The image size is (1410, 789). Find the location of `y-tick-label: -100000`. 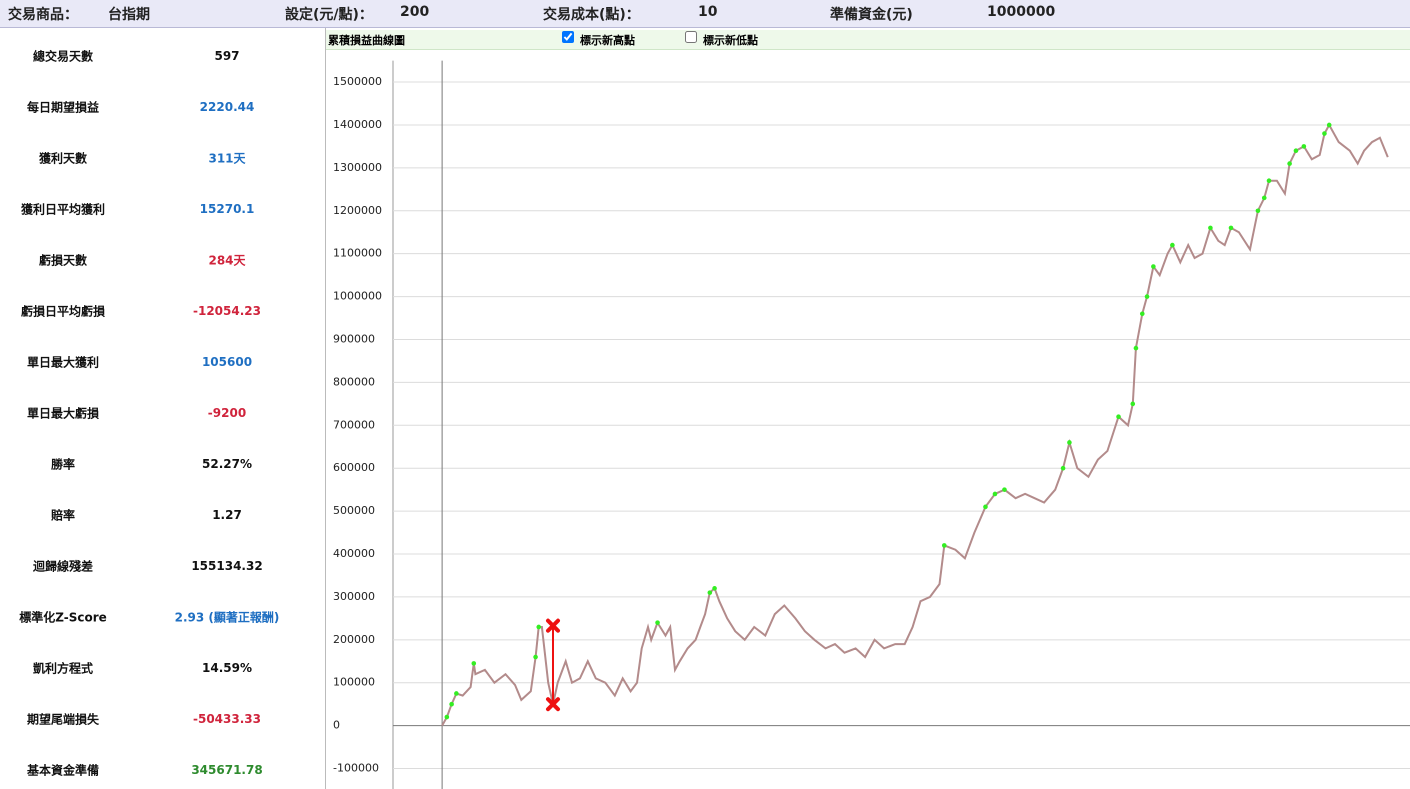

y-tick-label: -100000 is located at coordinates (356, 768).